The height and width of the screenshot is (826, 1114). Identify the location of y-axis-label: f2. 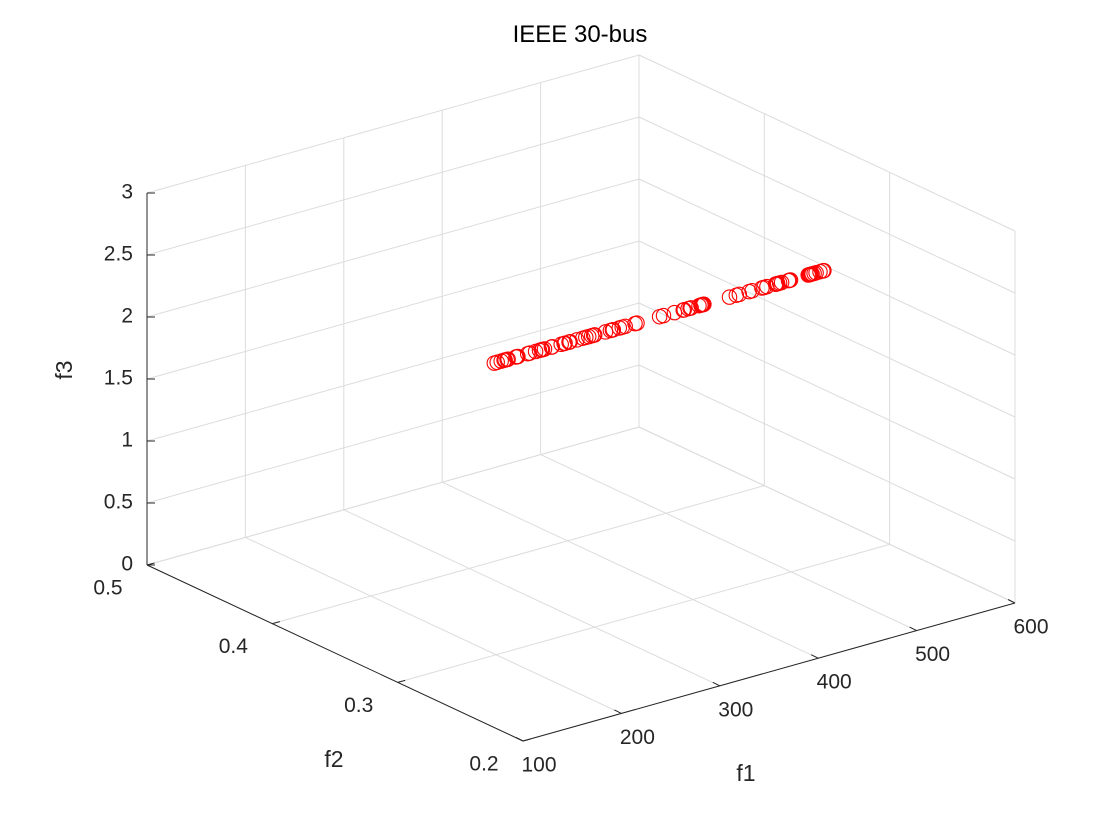
(333, 759).